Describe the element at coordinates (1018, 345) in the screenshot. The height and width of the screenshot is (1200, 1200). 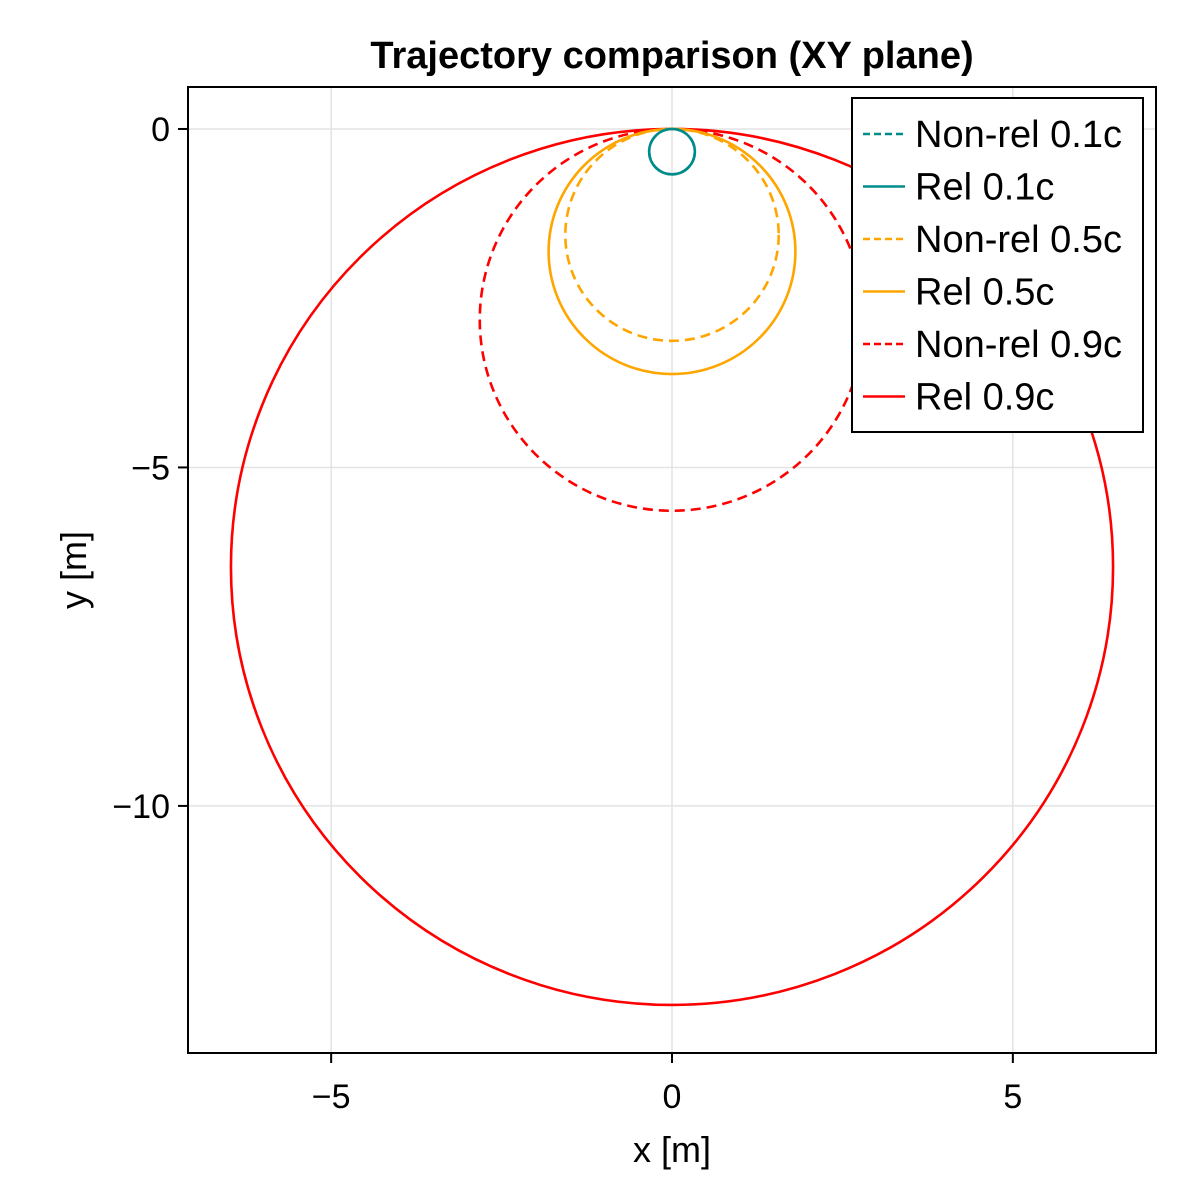
I see `legend-entry-label: Non-rel 0.9c` at that location.